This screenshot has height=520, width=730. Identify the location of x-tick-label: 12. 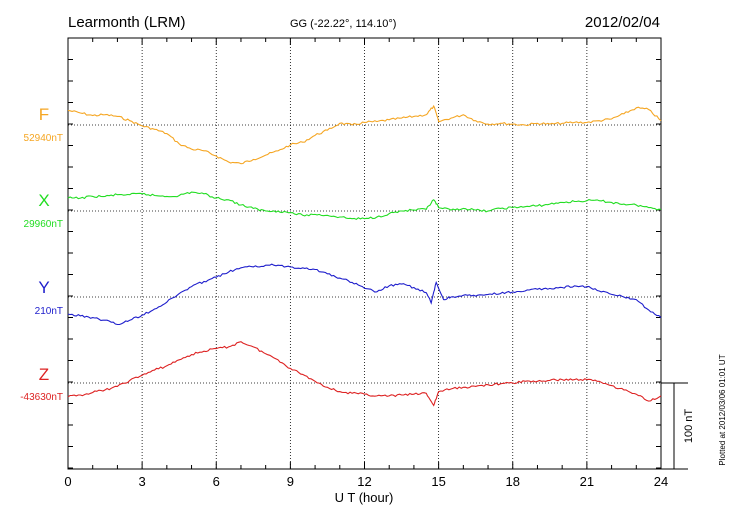
(364, 481).